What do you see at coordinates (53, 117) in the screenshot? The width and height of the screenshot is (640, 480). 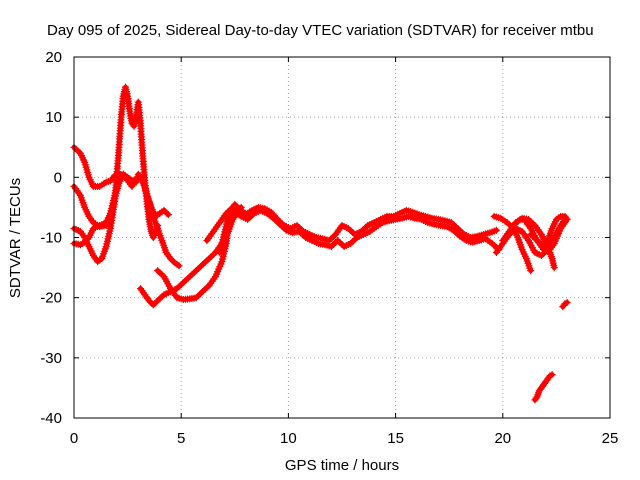 I see `y-tick-label: 10` at bounding box center [53, 117].